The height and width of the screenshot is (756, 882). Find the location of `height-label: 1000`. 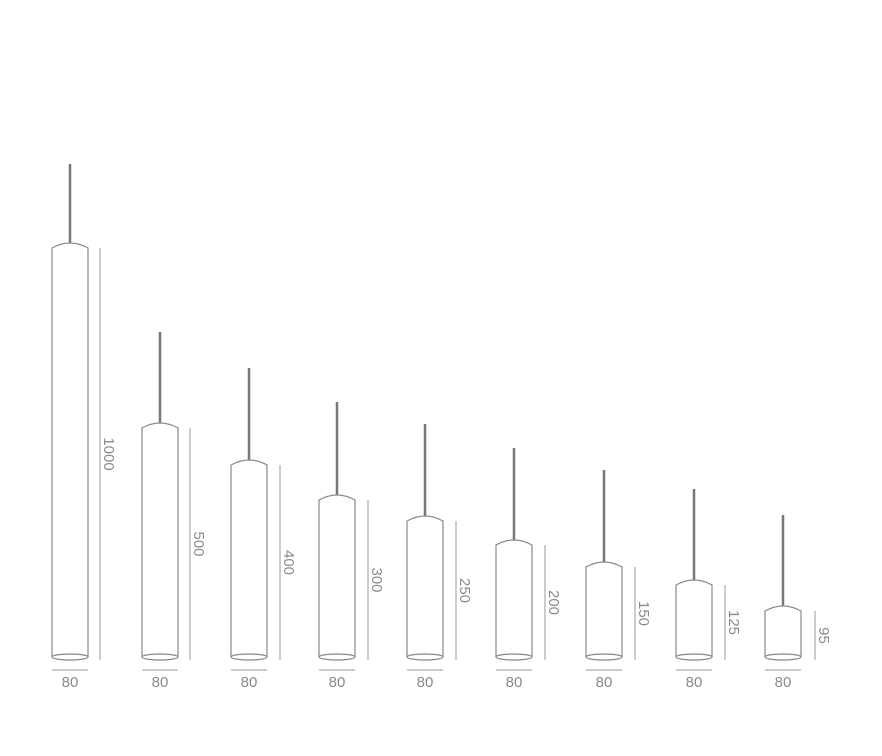

height-label: 1000 is located at coordinates (108, 453).